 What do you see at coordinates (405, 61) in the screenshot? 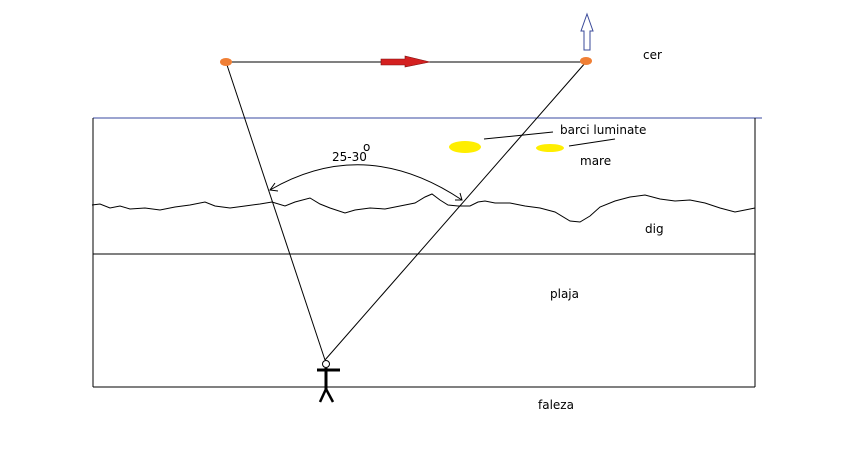
I see `motion-arrow-icon` at bounding box center [405, 61].